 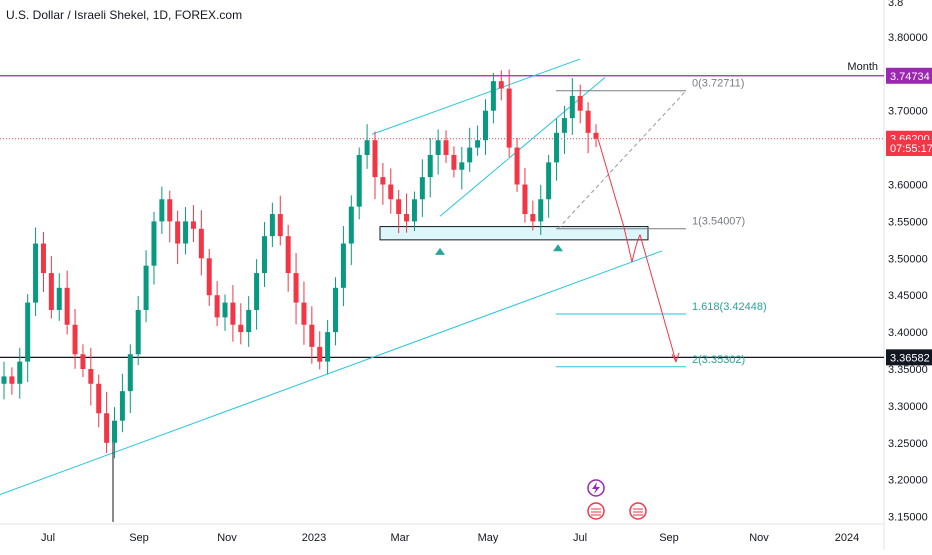 I want to click on y-tick-label: 3.70000, so click(x=908, y=112).